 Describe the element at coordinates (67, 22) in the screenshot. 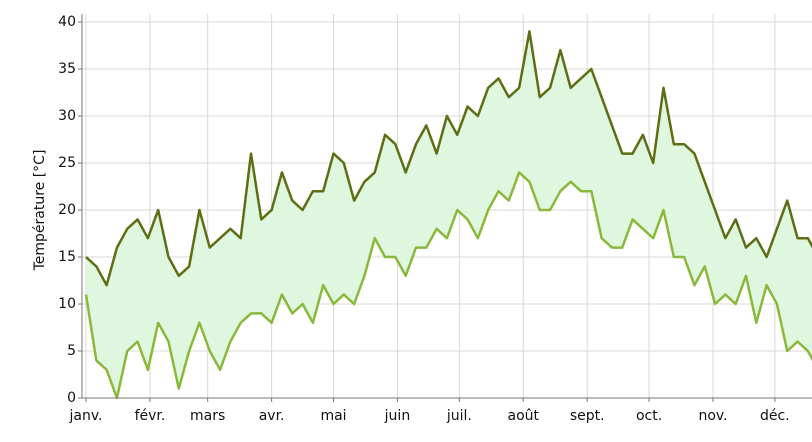

I see `y-tick-label: 40` at that location.